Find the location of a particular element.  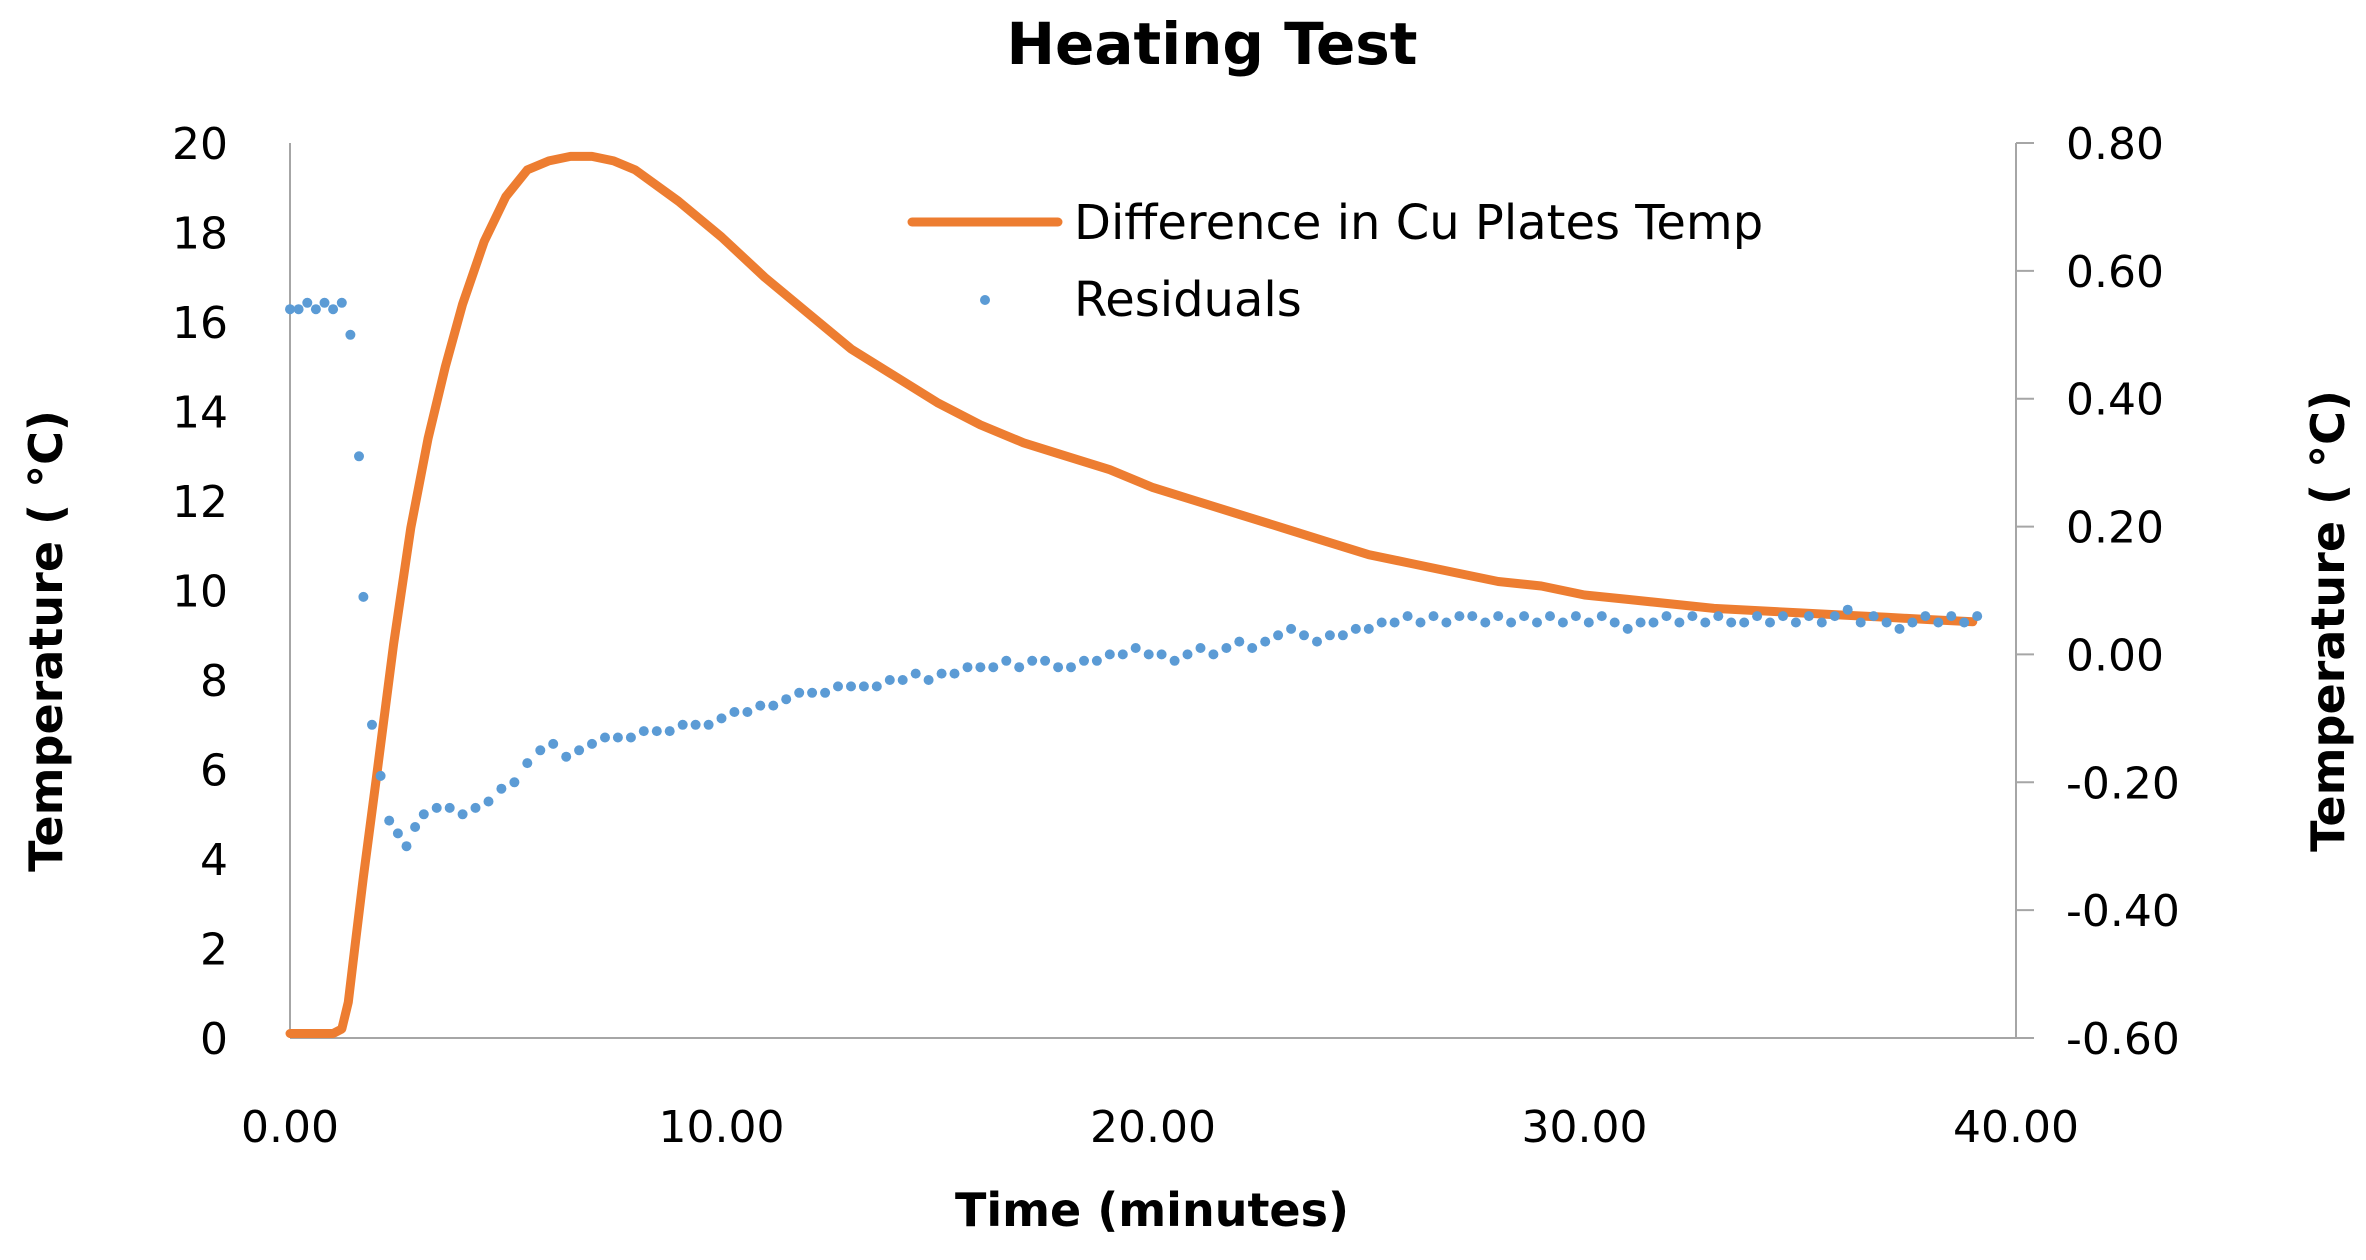

chart-title: Heating Test is located at coordinates (1211, 44).